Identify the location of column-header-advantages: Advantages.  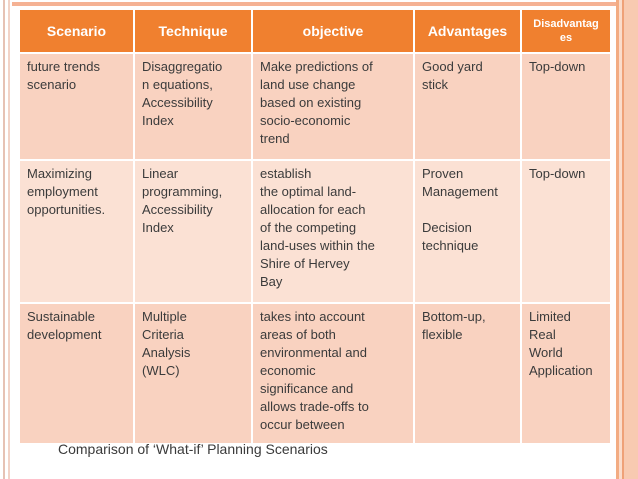
(467, 31).